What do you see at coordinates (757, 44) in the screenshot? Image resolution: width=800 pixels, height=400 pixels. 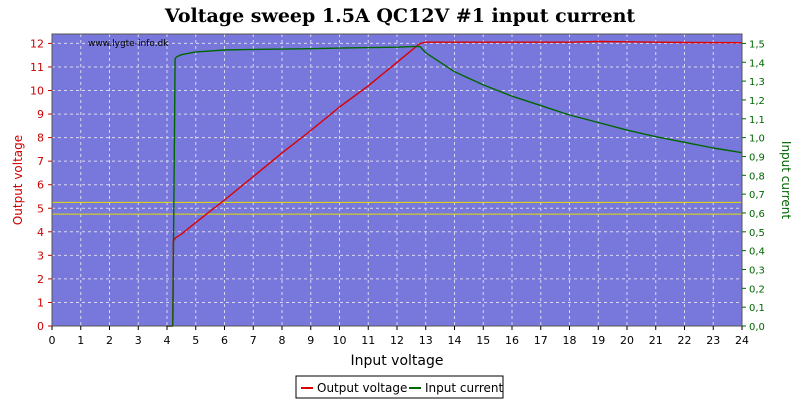 I see `y-right-tick-label: 1,5` at bounding box center [757, 44].